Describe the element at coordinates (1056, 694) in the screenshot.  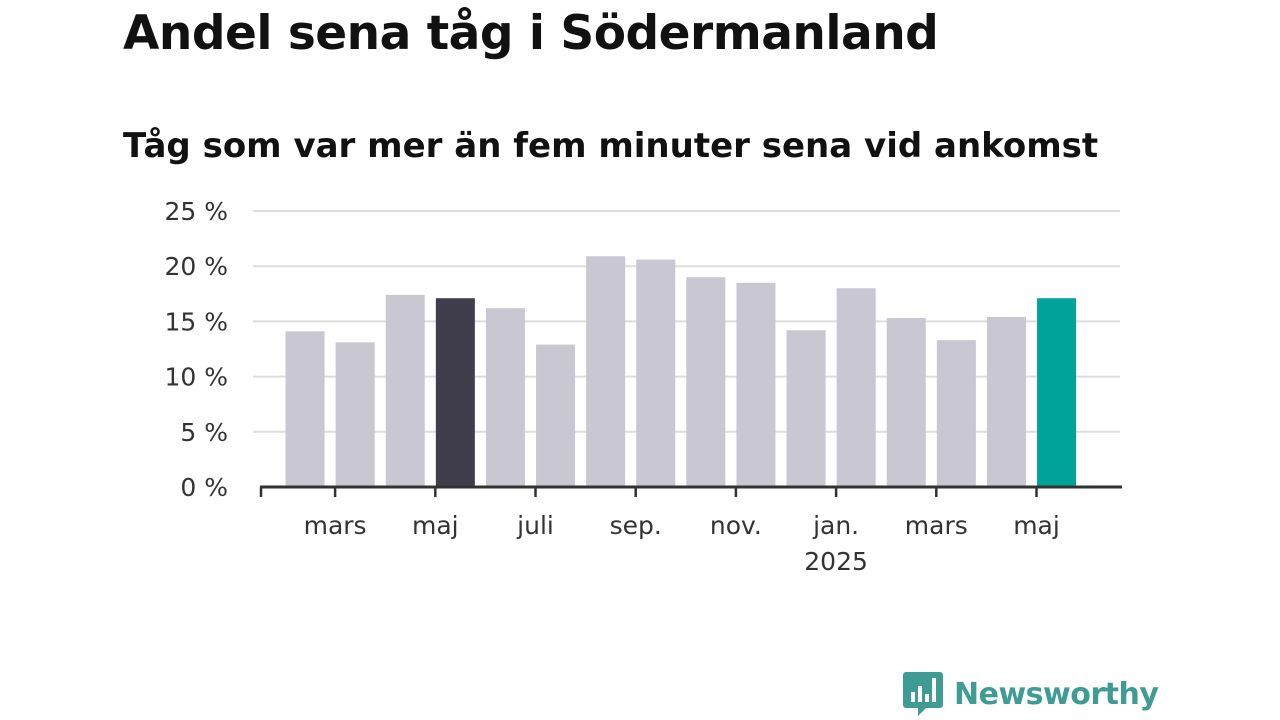
I see `brand-name: Newsworthy` at that location.